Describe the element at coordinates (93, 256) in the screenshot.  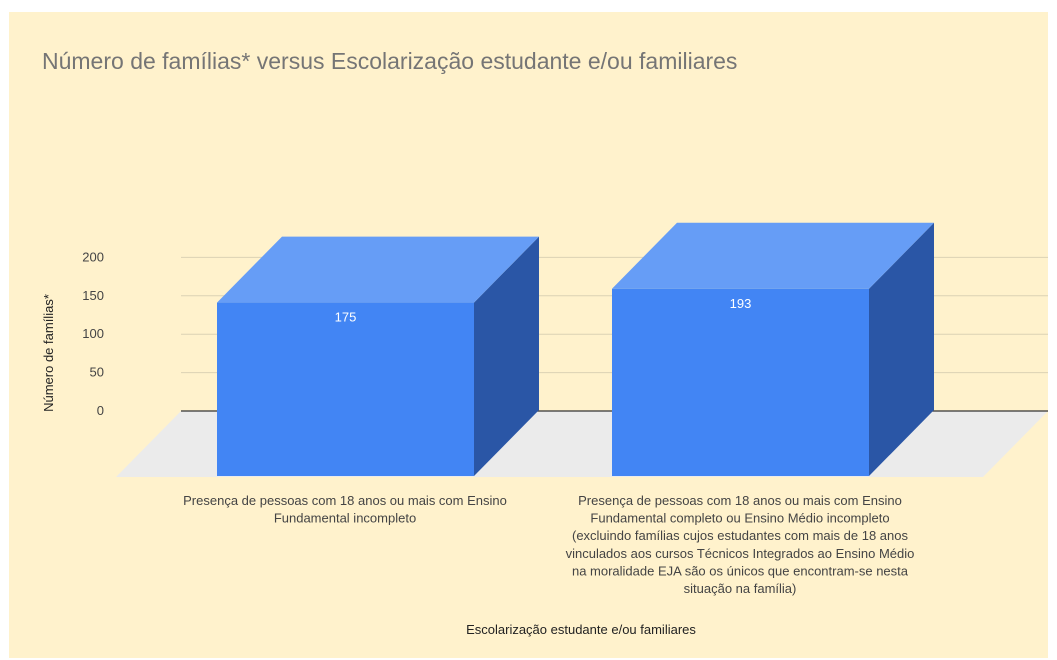
I see `y-tick-label: 200` at that location.